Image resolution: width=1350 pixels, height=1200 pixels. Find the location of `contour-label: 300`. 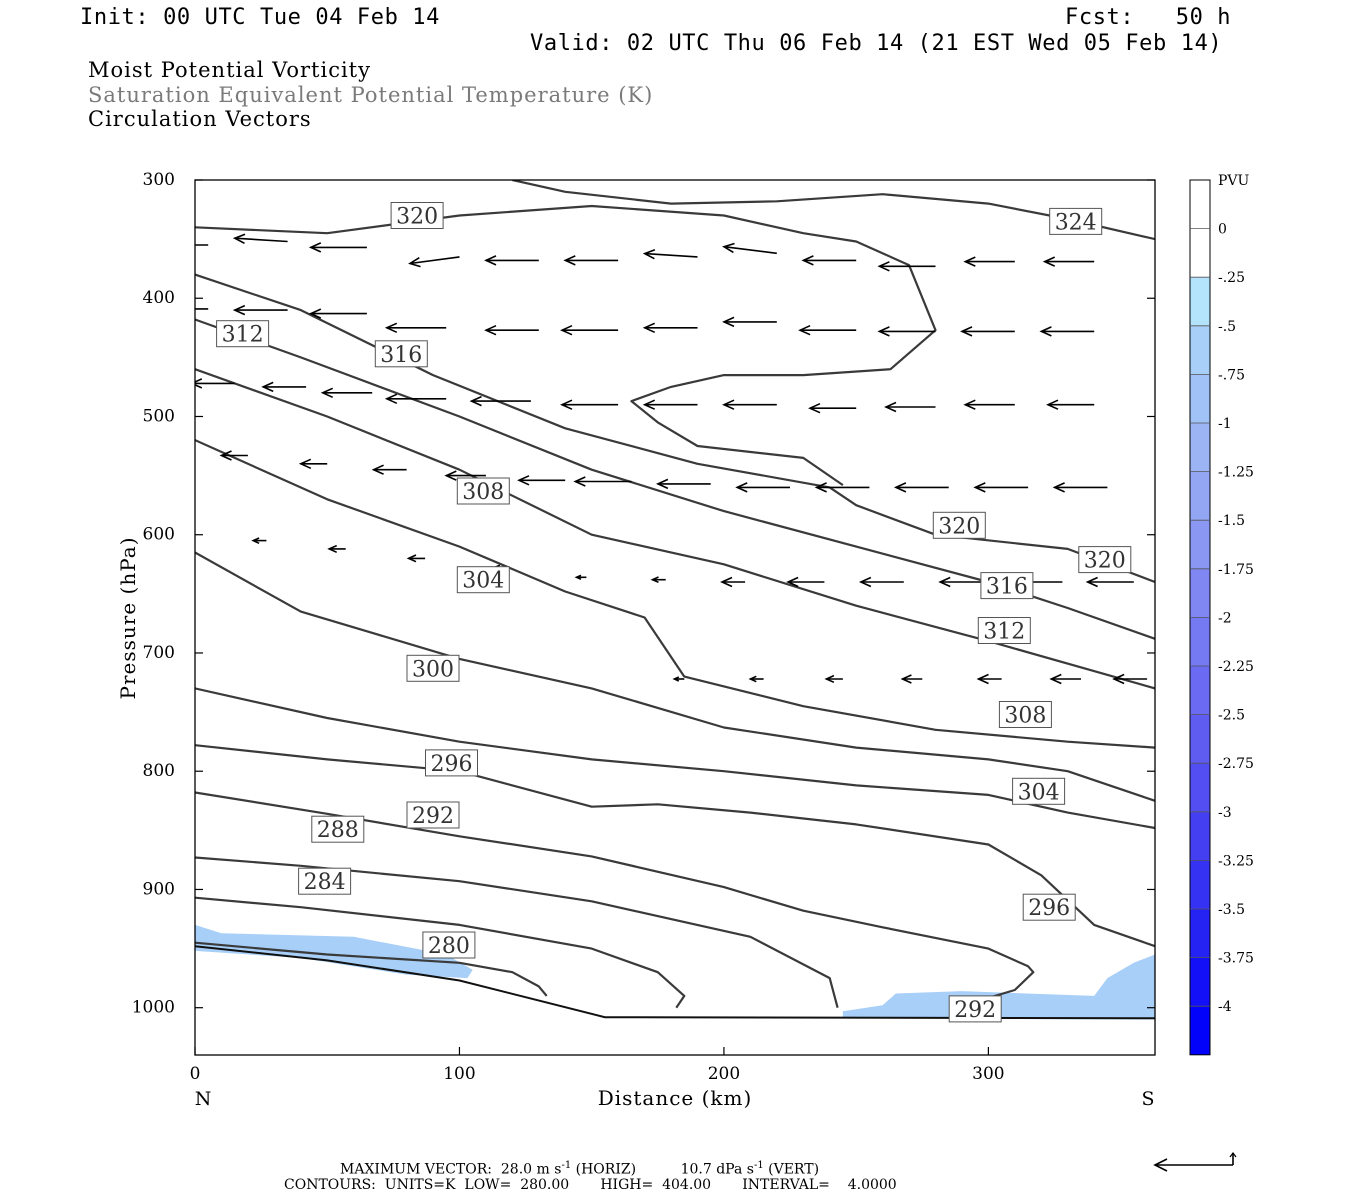

contour-label: 300 is located at coordinates (433, 668).